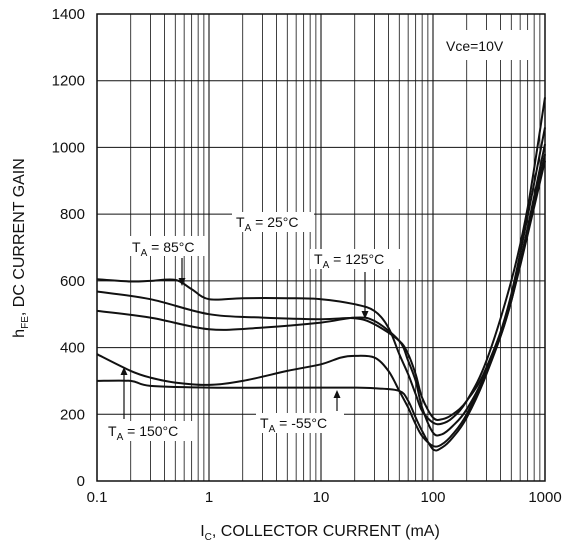  I want to click on annotation-ta-25-text: TA = 25°C, so click(267, 224).